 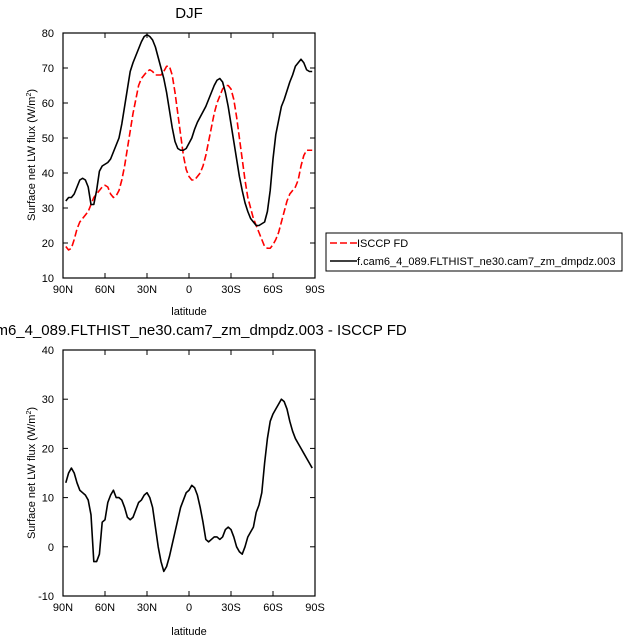 I want to click on chart-top-y-tick-label: 10, so click(x=48, y=279).